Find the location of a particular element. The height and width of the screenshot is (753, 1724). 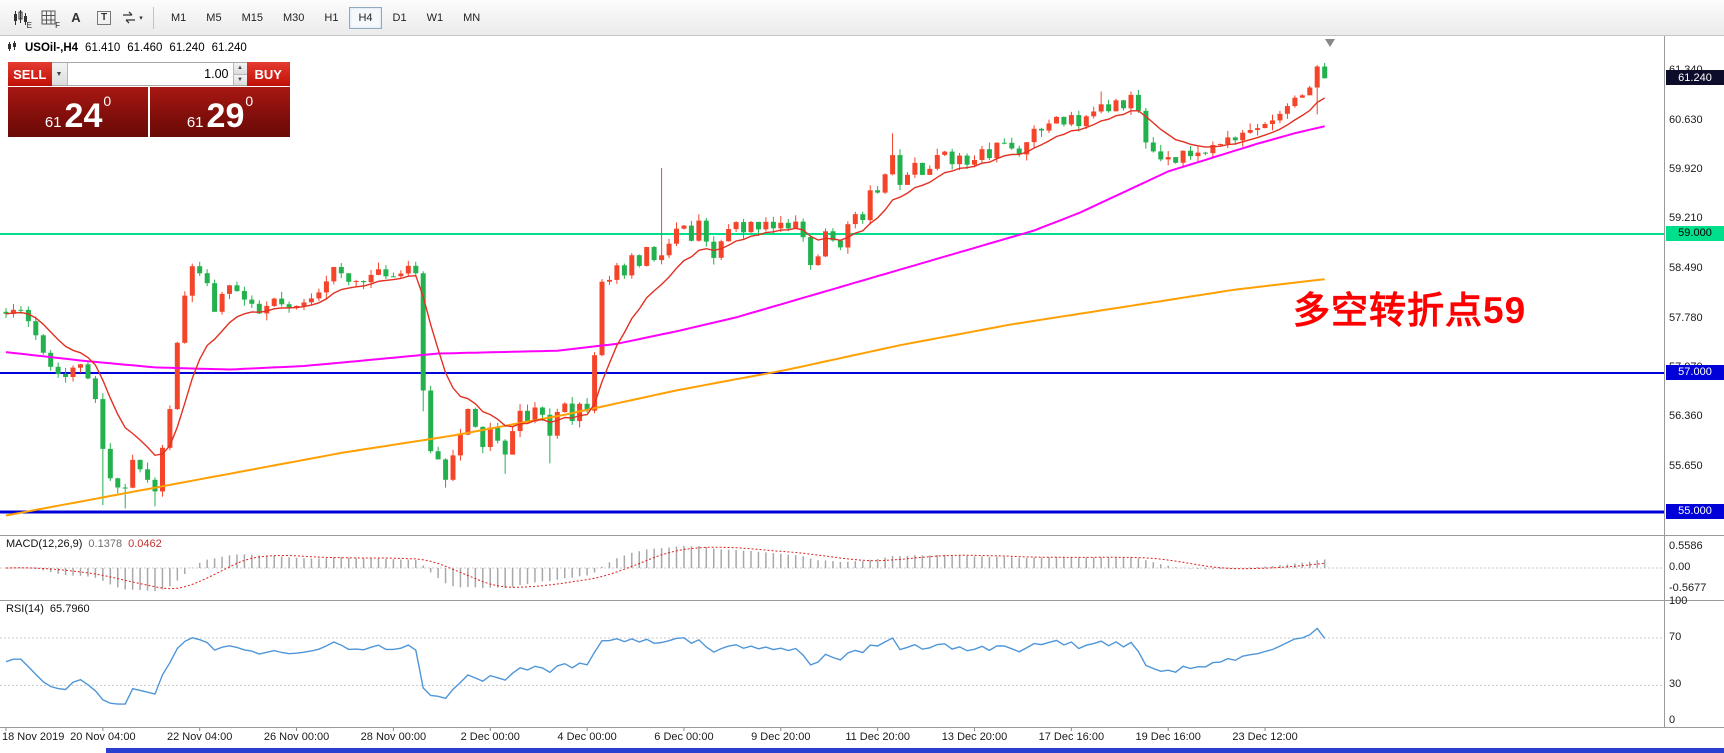

sell-price-display: 61 24 0 is located at coordinates (78, 112).